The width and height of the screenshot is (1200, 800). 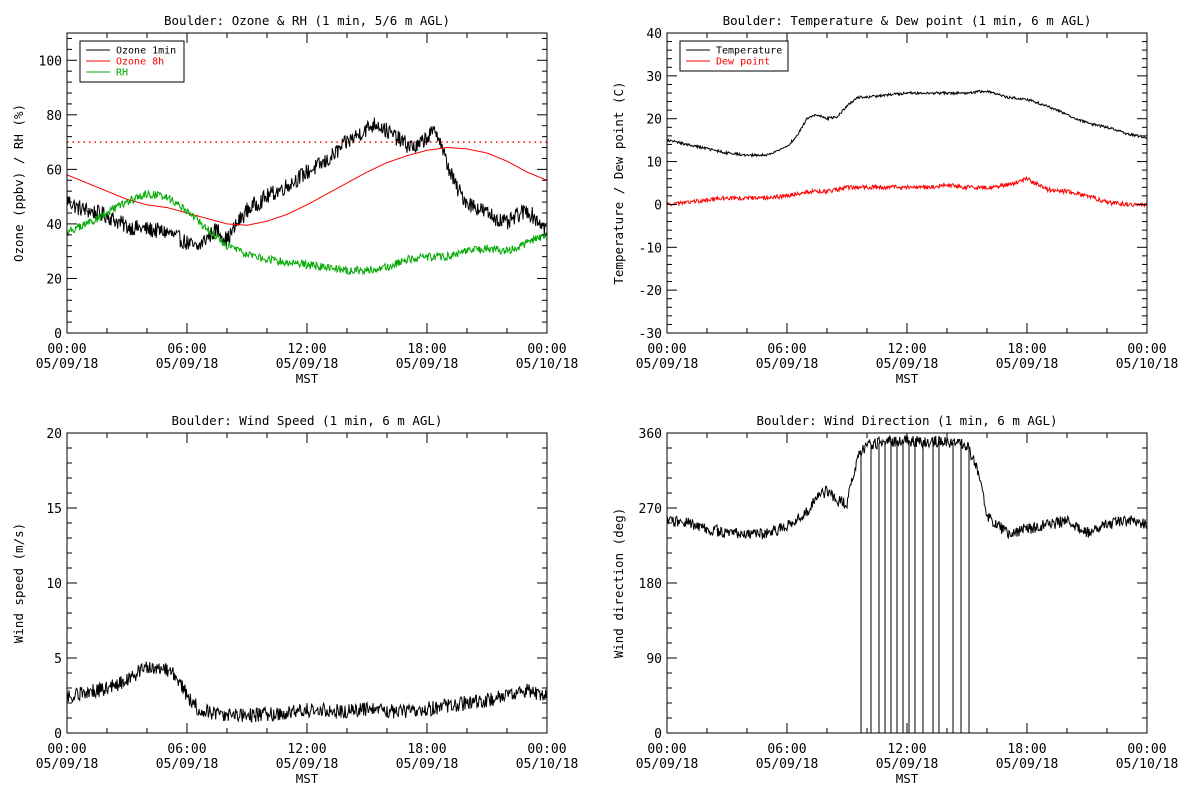 What do you see at coordinates (650, 248) in the screenshot?
I see `y-tick-label: -10` at bounding box center [650, 248].